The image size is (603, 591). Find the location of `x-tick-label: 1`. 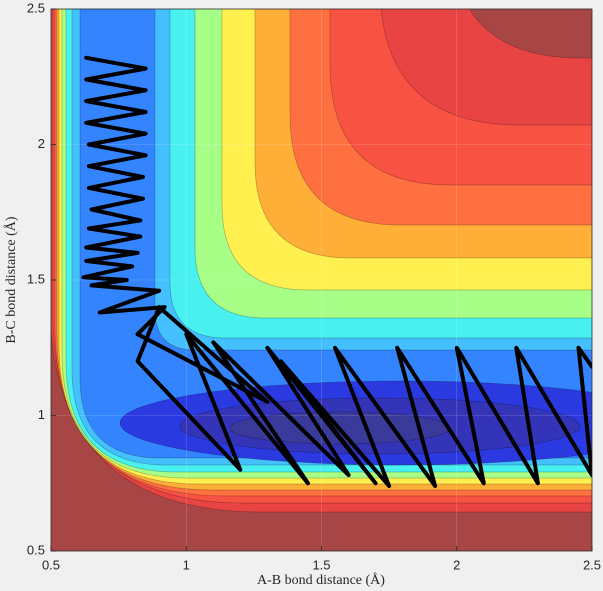

x-tick-label: 1 is located at coordinates (186, 564).